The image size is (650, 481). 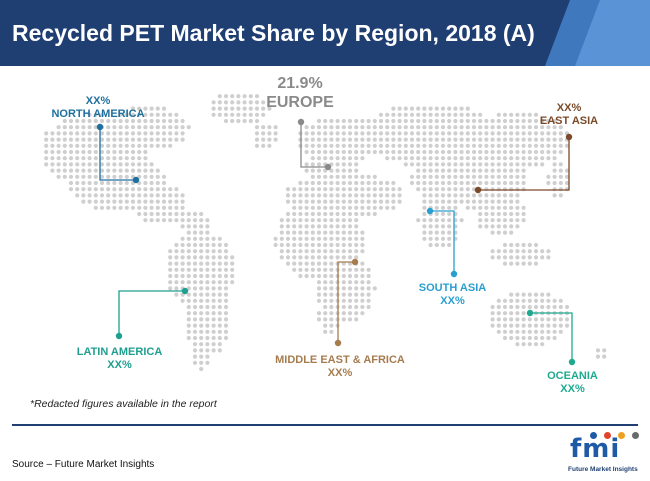 I want to click on marker-middle-east-africa-label, so click(x=338, y=343).